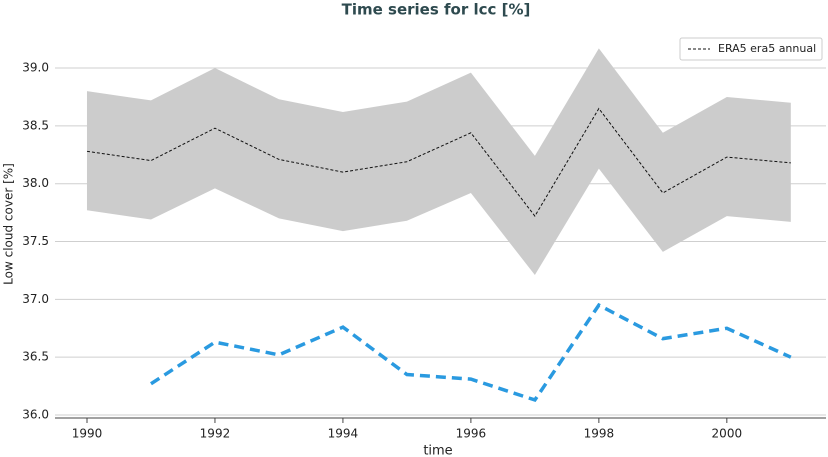 This screenshot has width=828, height=457. I want to click on y-tick-label: 36.0, so click(35, 414).